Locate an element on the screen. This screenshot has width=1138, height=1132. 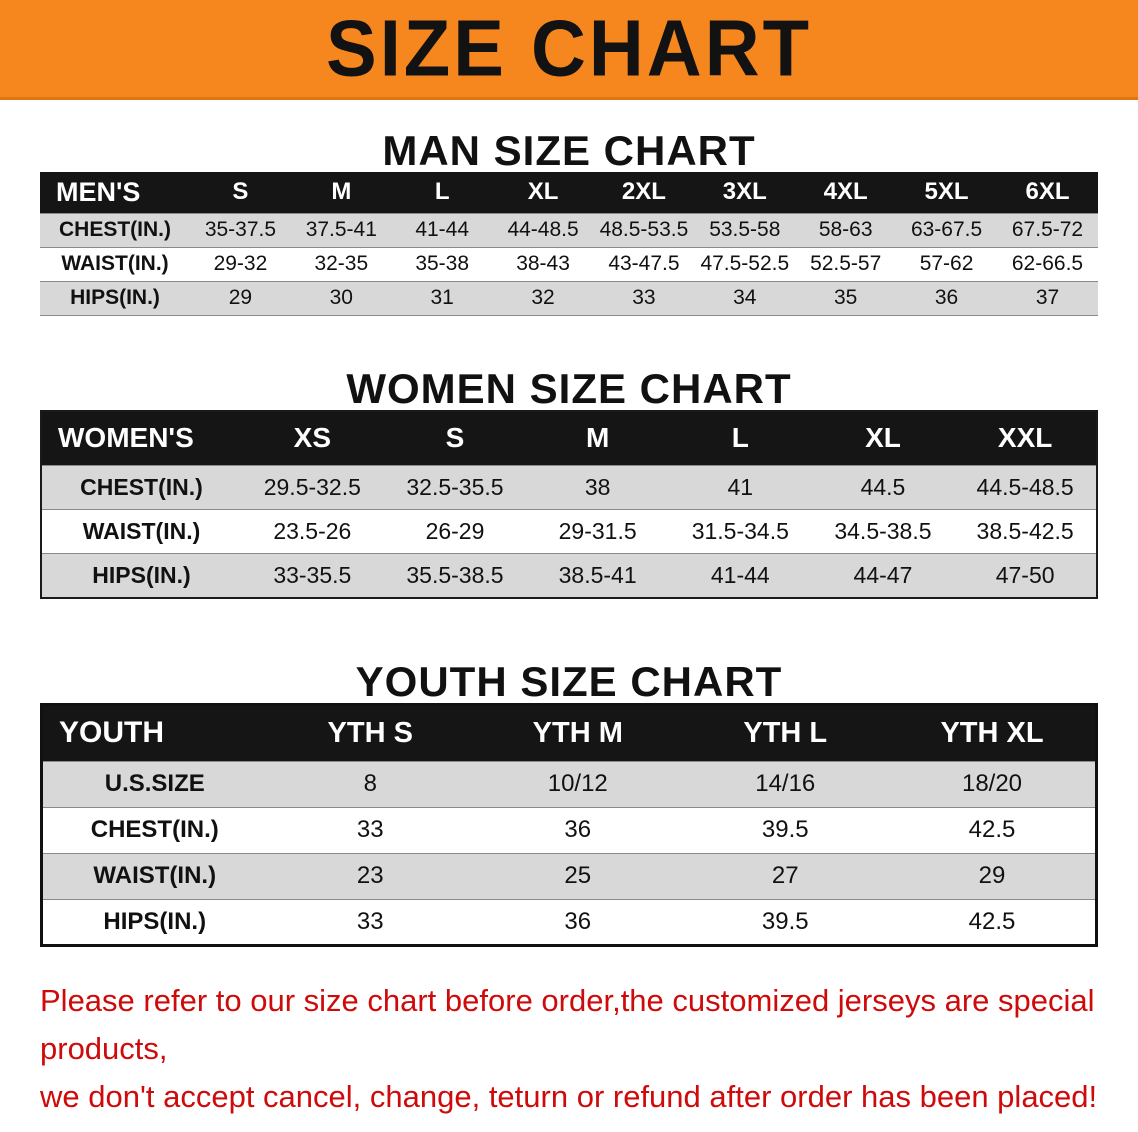
size-value-cell: 33-35.5 is located at coordinates (312, 574).